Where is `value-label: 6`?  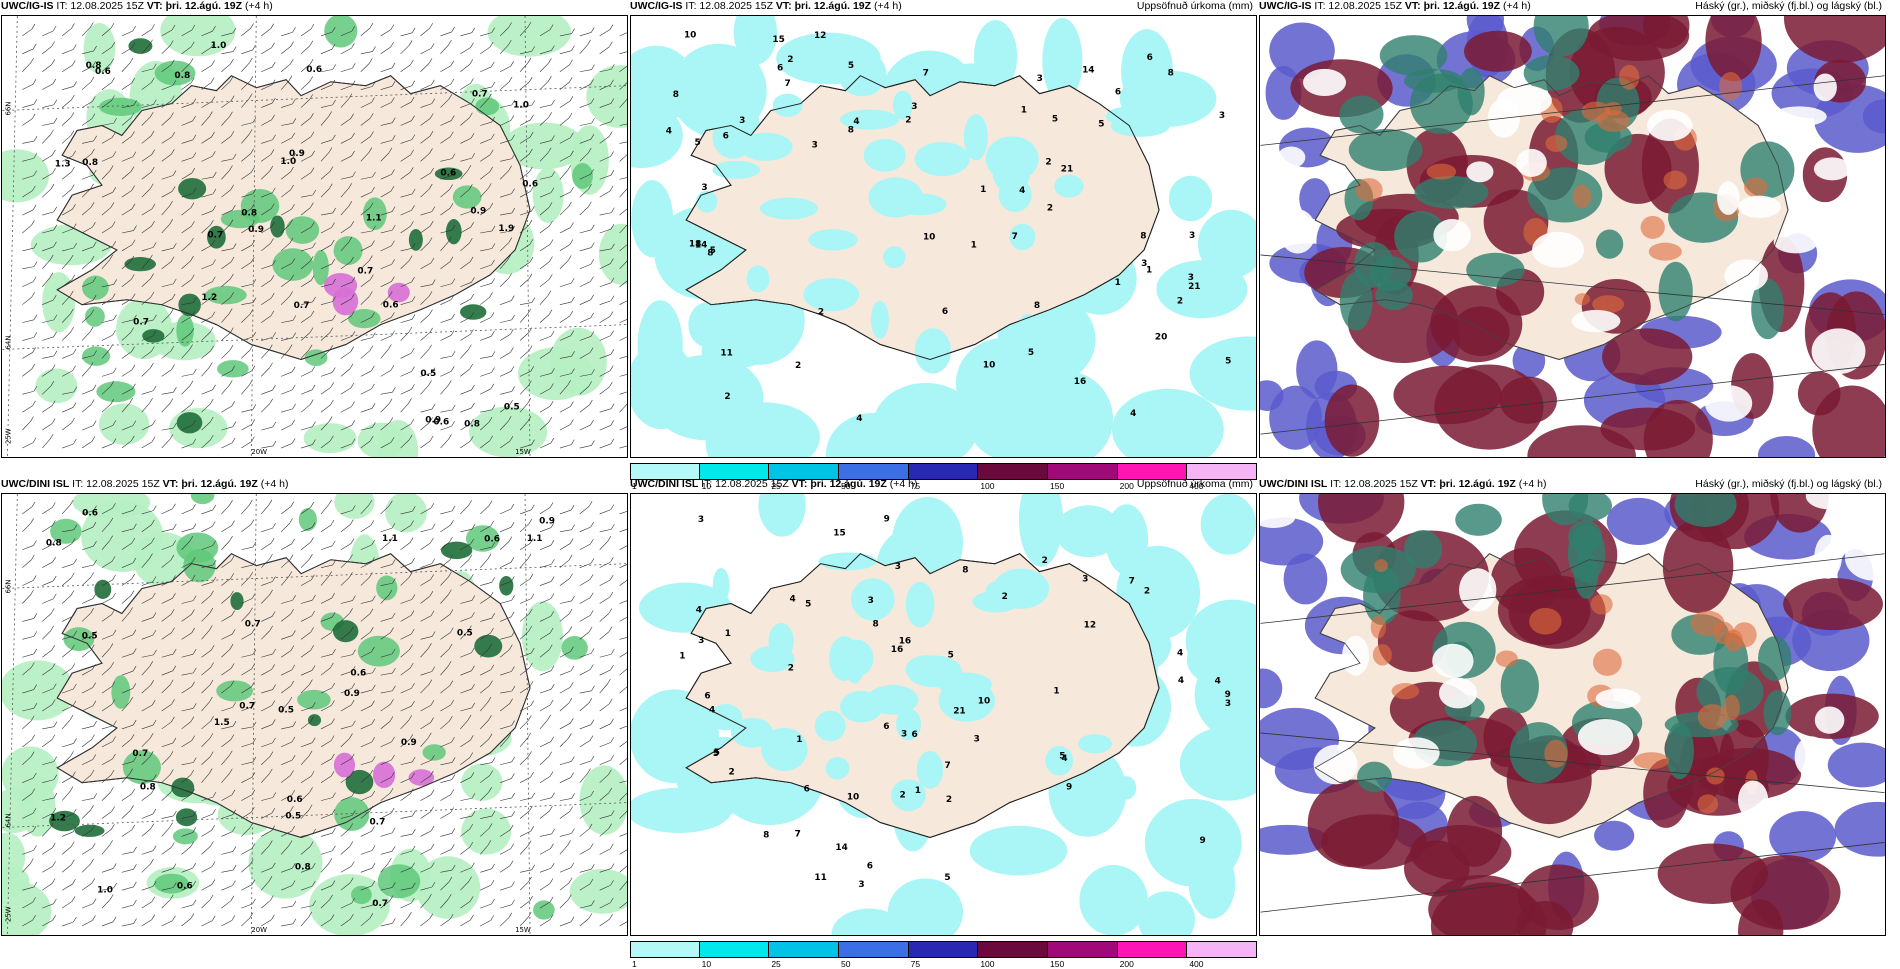
value-label: 6 is located at coordinates (886, 727).